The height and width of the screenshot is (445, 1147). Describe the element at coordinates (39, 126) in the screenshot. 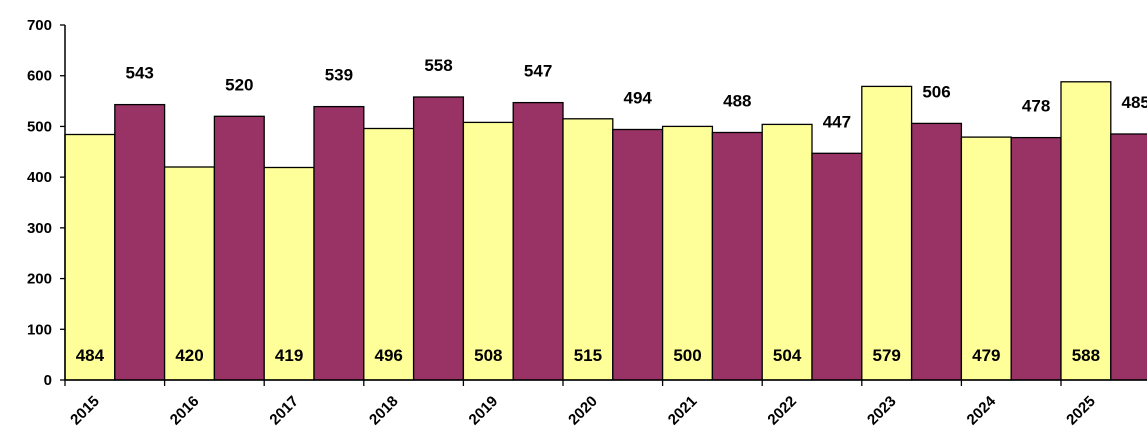

I see `y-tick-label-500: 500` at that location.